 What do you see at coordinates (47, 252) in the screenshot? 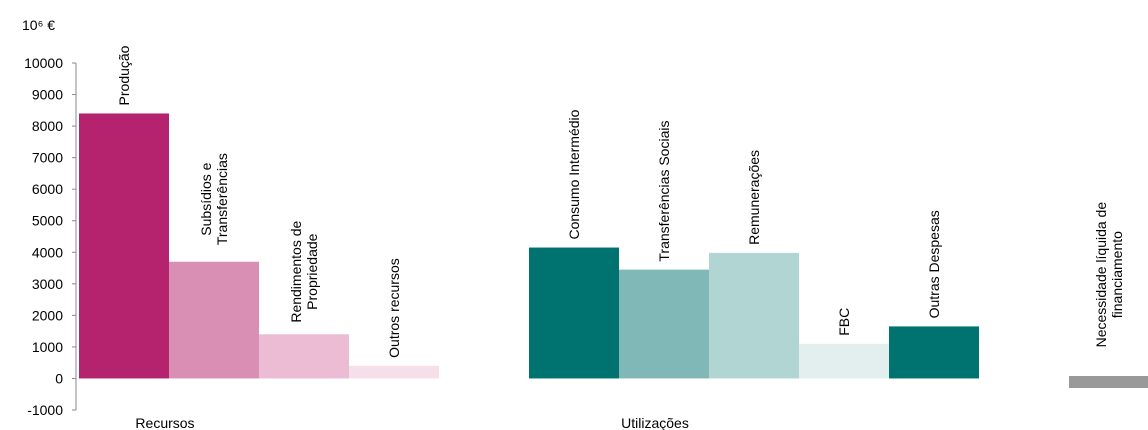
I see `y-tick-label: 4000` at bounding box center [47, 252].